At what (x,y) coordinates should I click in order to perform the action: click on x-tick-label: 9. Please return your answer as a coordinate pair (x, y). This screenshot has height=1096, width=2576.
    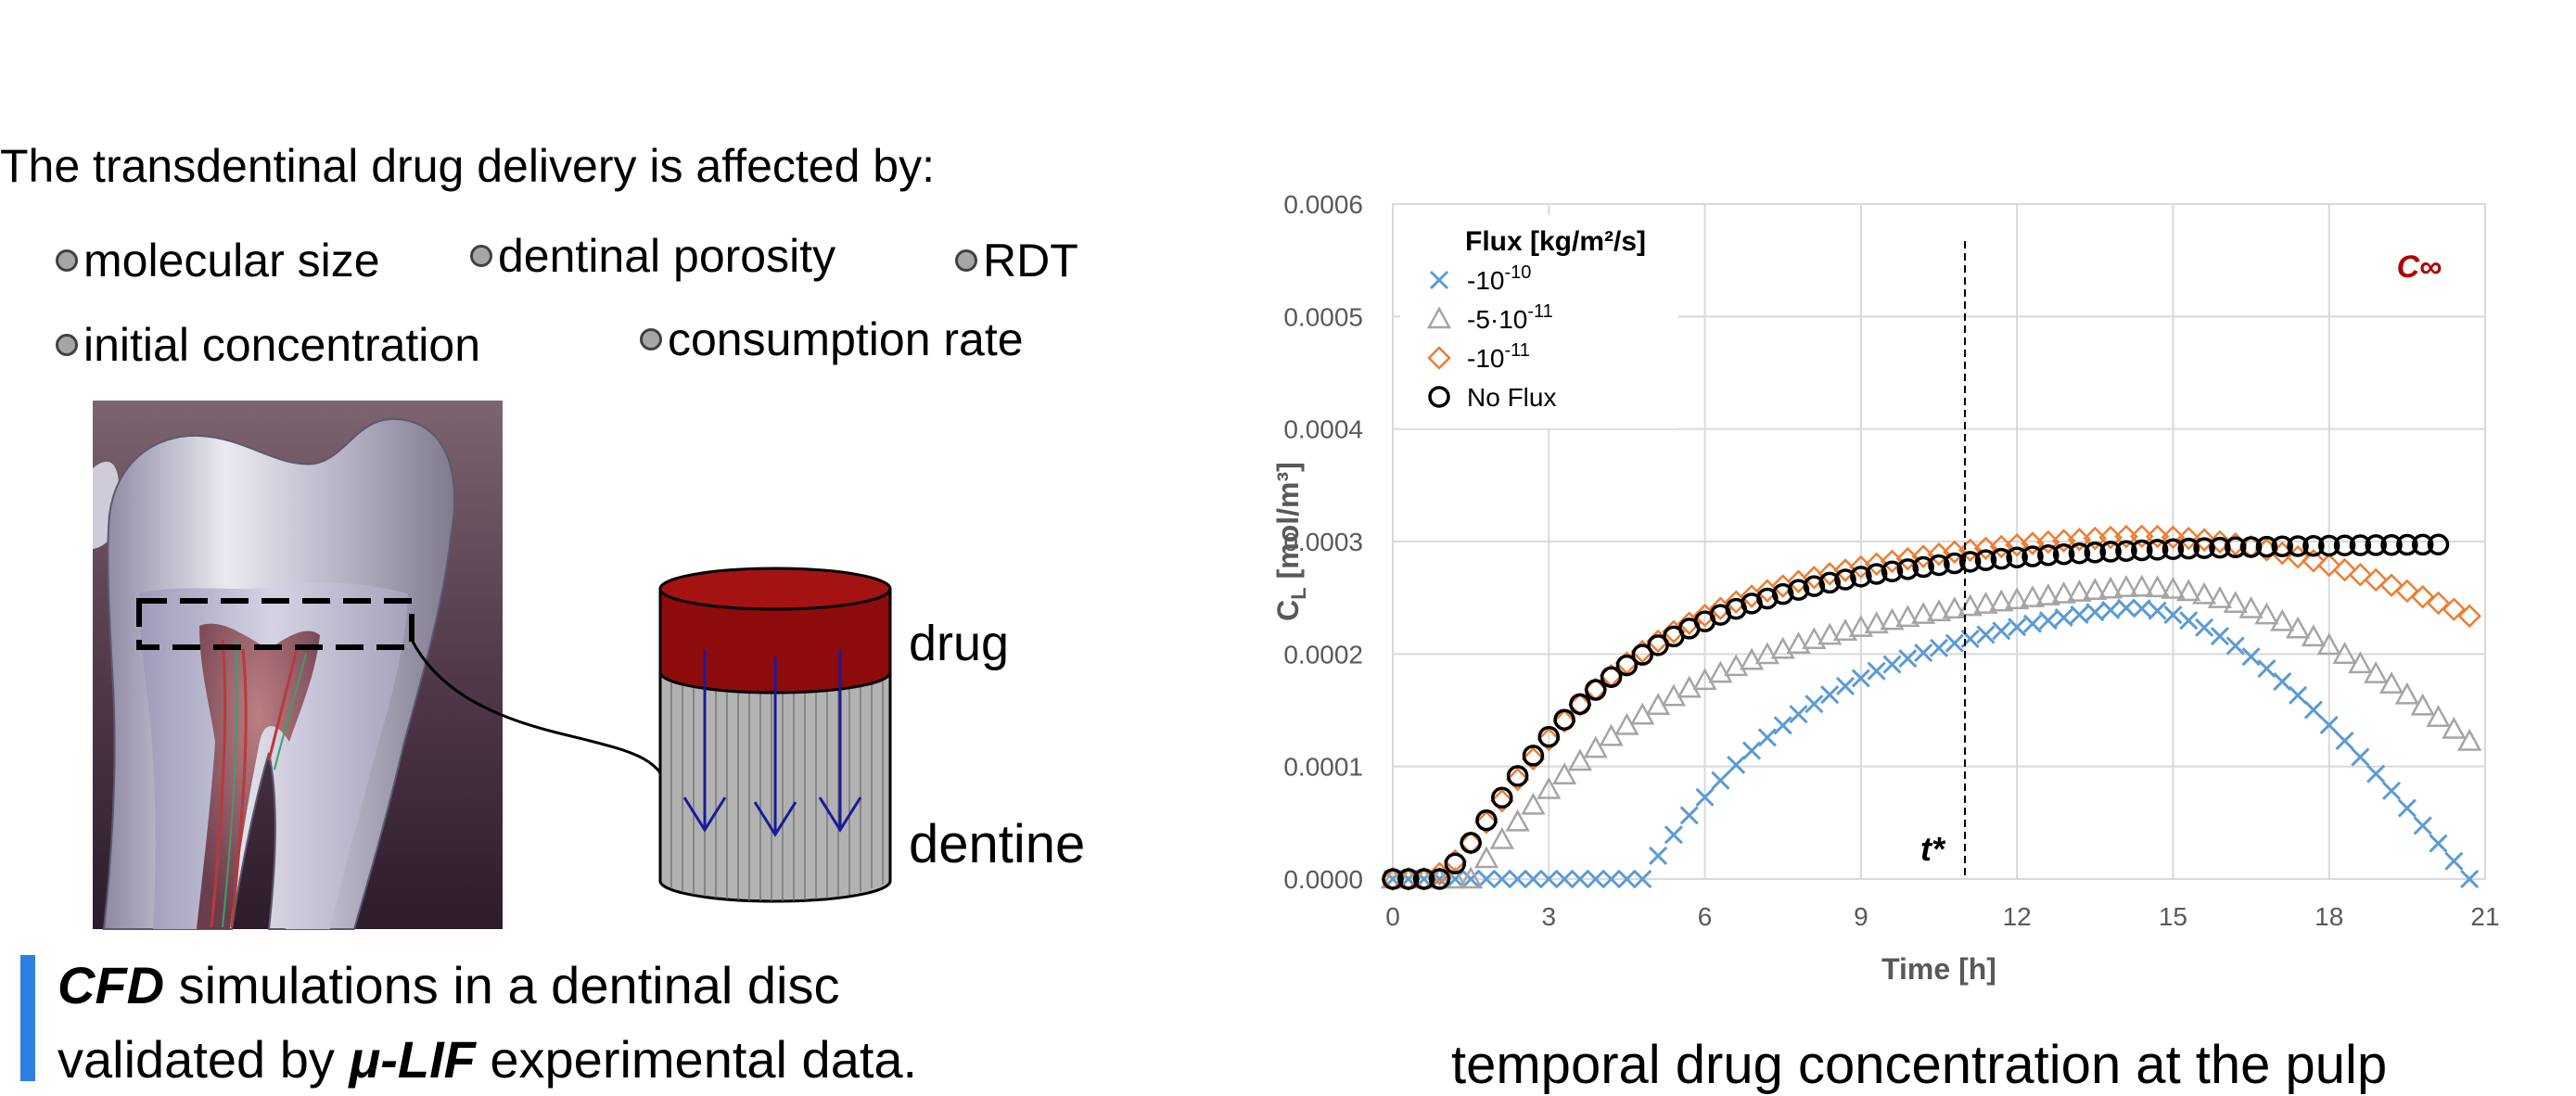
    Looking at the image, I should click on (1861, 916).